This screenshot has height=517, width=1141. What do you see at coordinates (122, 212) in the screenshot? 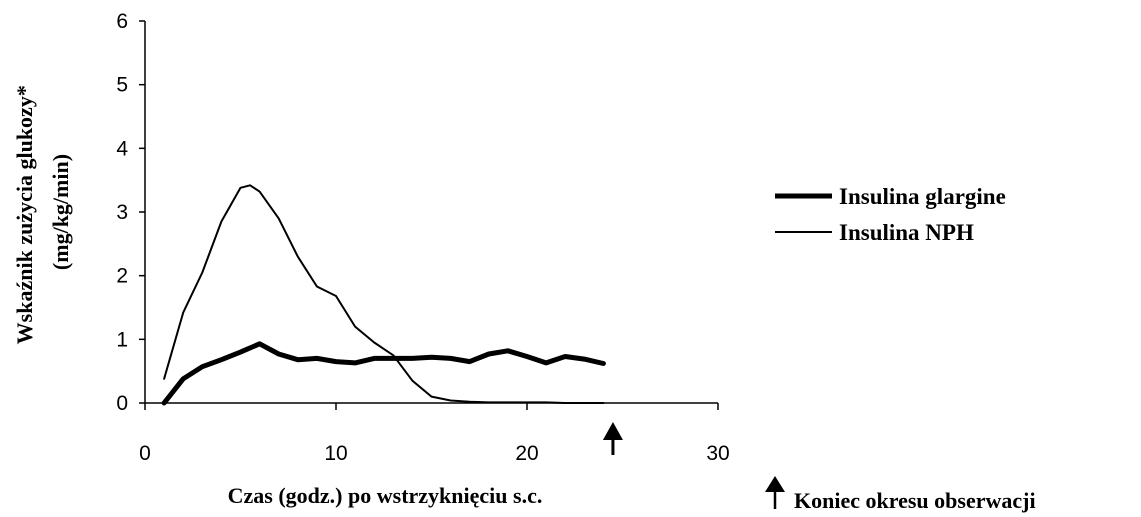
I see `y-tick-label: 3` at bounding box center [122, 212].